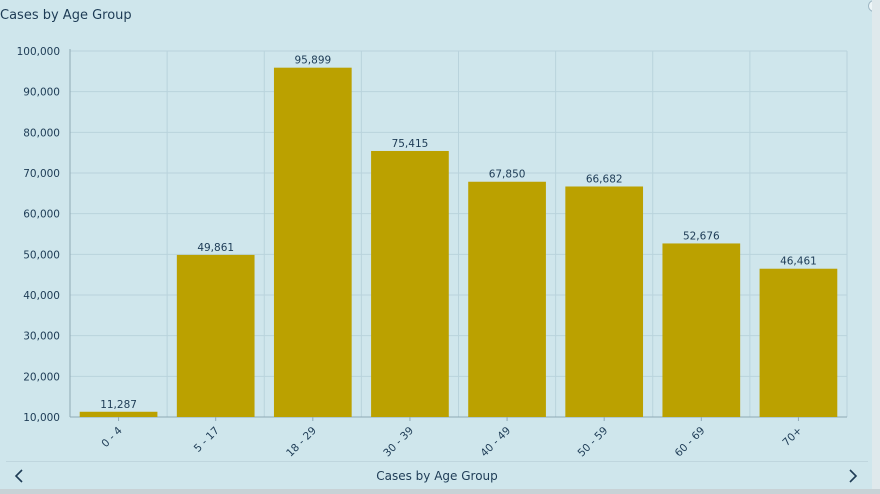  Describe the element at coordinates (19, 476) in the screenshot. I see `chevron-left-icon` at that location.